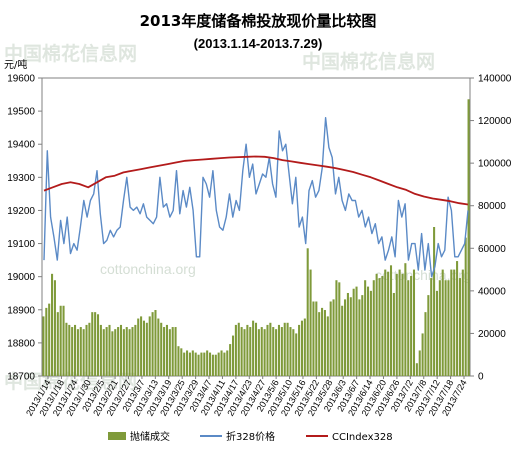 The width and height of the screenshot is (517, 451). I want to click on right-tick-label-2: 100000, so click(495, 164).